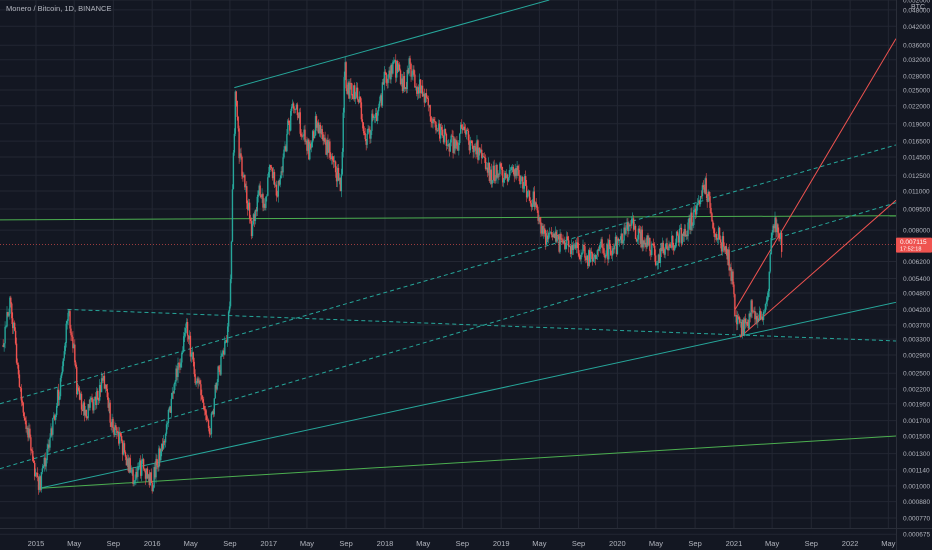  Describe the element at coordinates (59, 8) in the screenshot. I see `chart-title: Monero / Bitcoin, 1D, BINANCE` at that location.